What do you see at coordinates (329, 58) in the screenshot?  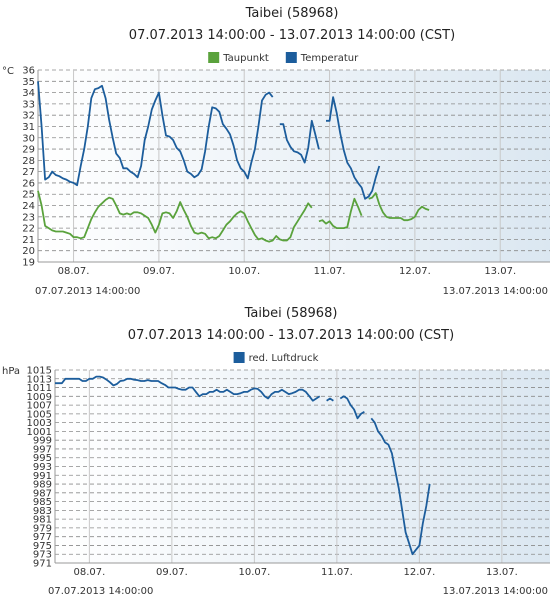 I see `legend-label-1: Temperatur` at bounding box center [329, 58].